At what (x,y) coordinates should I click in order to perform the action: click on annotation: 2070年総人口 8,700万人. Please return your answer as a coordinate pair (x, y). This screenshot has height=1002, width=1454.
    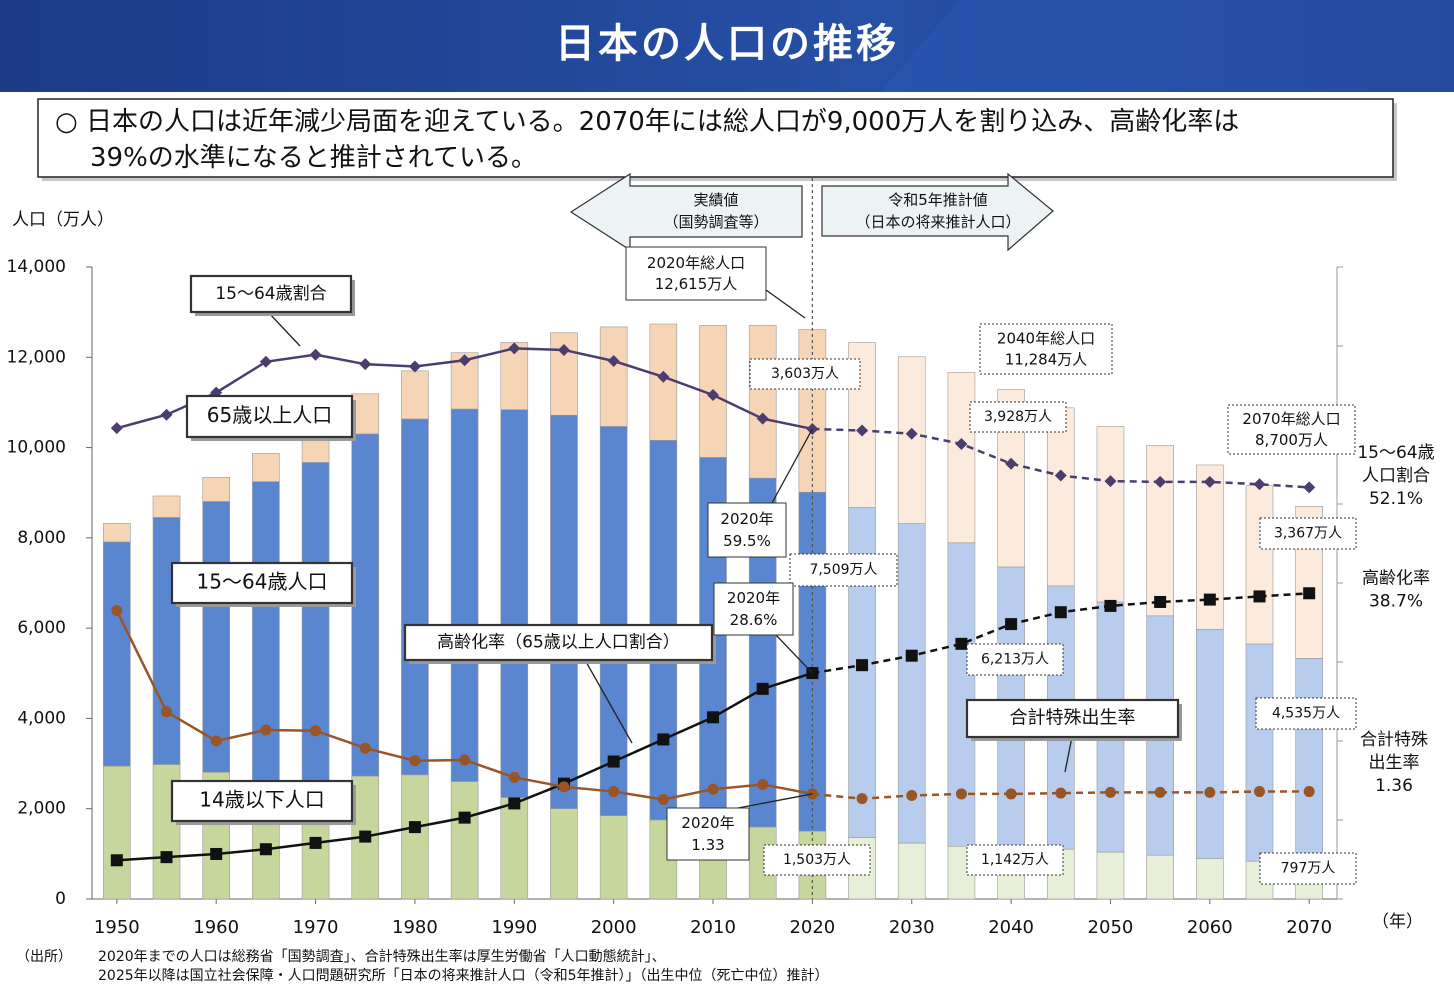
    Looking at the image, I should click on (1291, 429).